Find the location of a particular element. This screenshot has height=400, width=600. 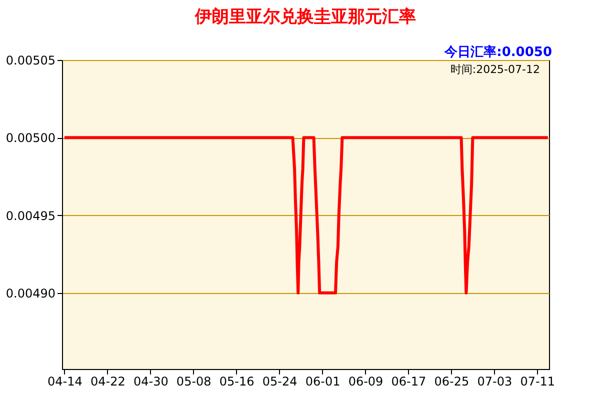

x-tick-label: 04-14 is located at coordinates (65, 381).